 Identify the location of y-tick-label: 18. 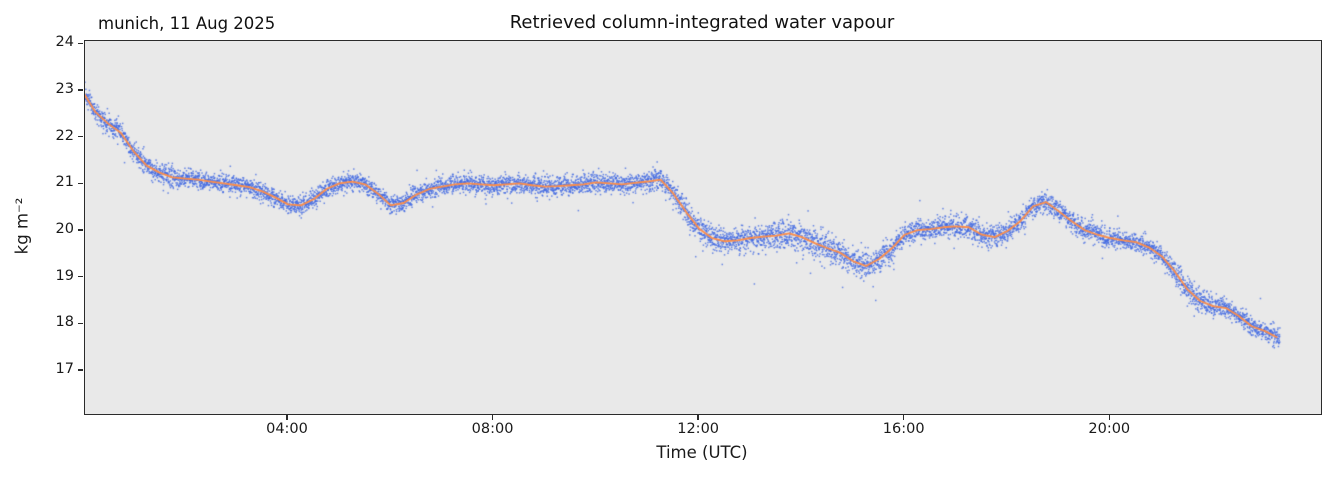
(64, 322).